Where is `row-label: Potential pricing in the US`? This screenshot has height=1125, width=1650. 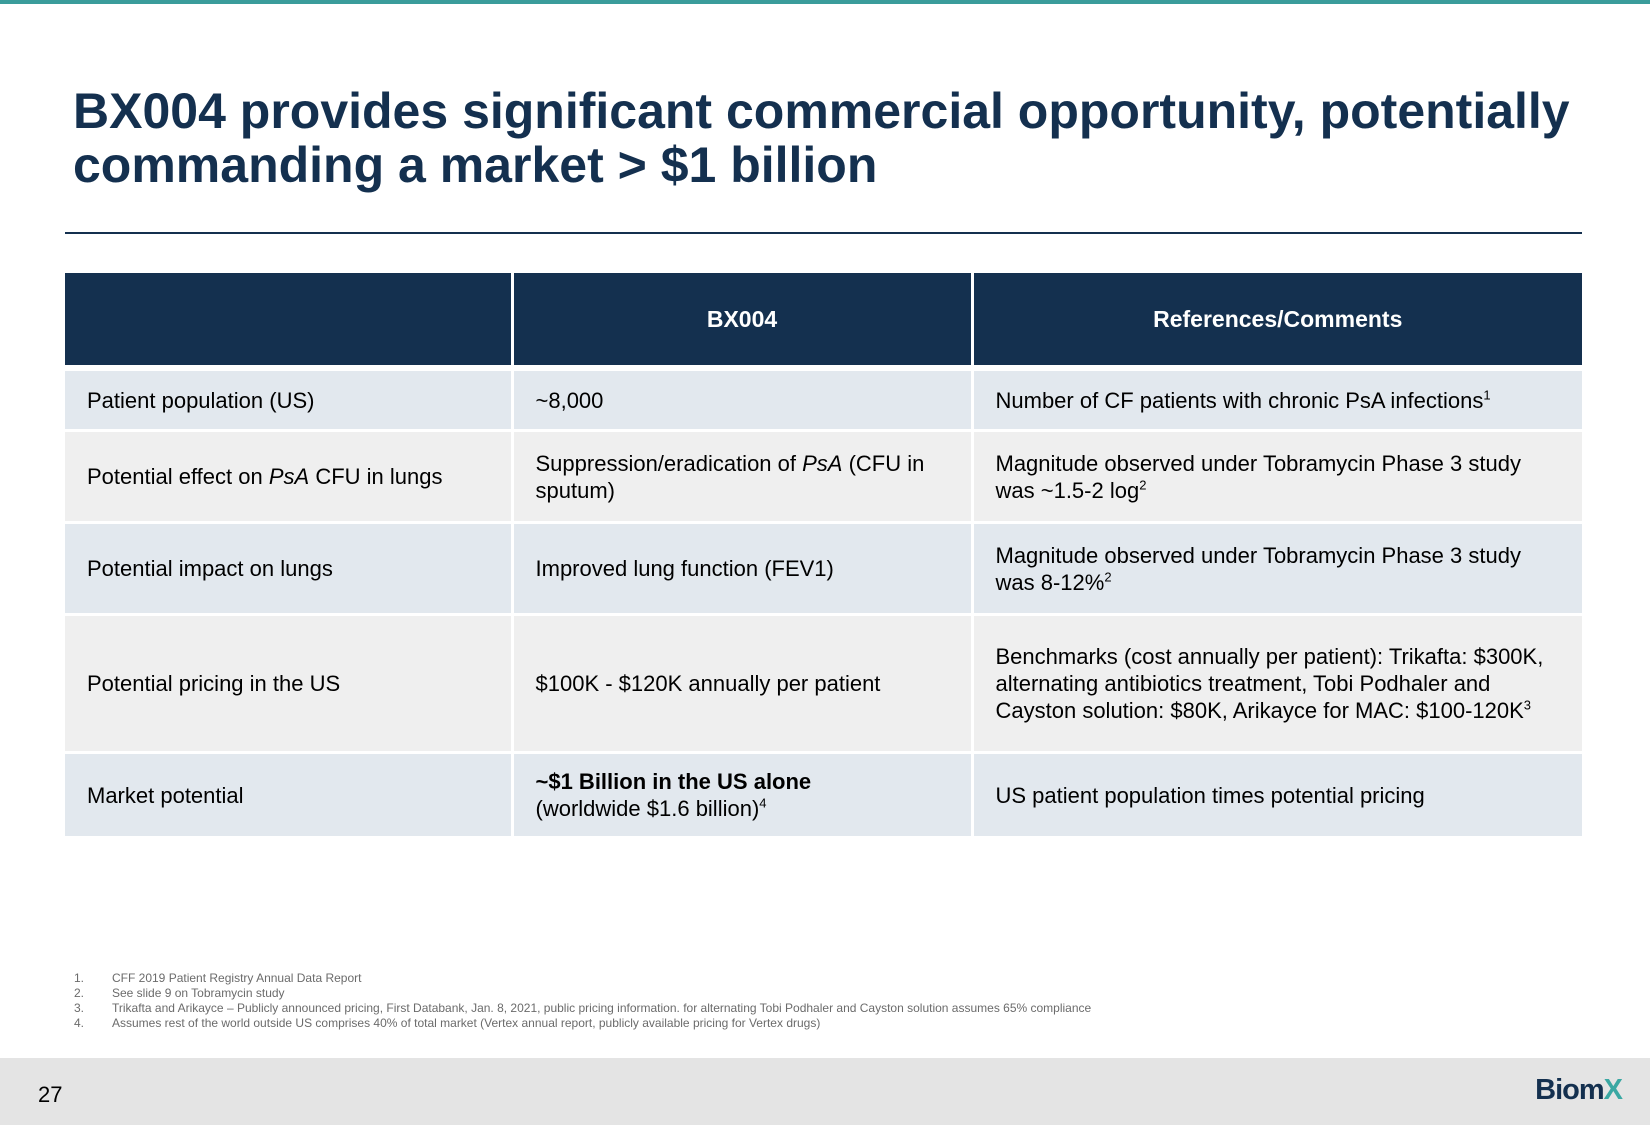
row-label: Potential pricing in the US is located at coordinates (289, 684).